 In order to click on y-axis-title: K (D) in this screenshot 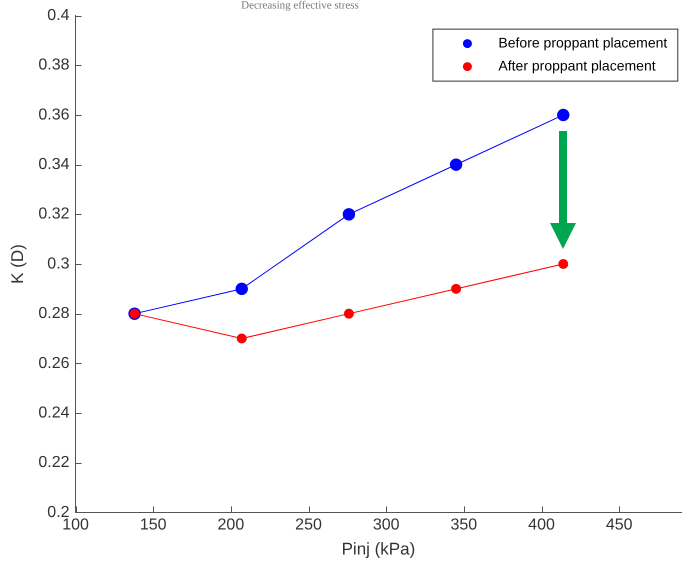, I will do `click(17, 264)`.